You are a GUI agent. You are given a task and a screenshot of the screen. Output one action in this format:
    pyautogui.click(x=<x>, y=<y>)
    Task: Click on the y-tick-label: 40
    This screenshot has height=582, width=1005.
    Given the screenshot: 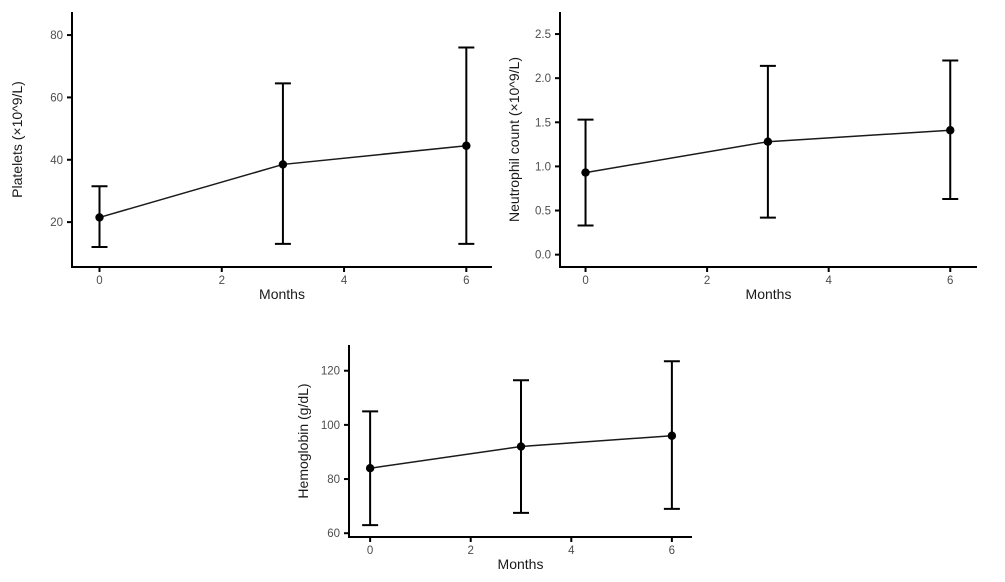 What is the action you would take?
    pyautogui.click(x=56, y=161)
    